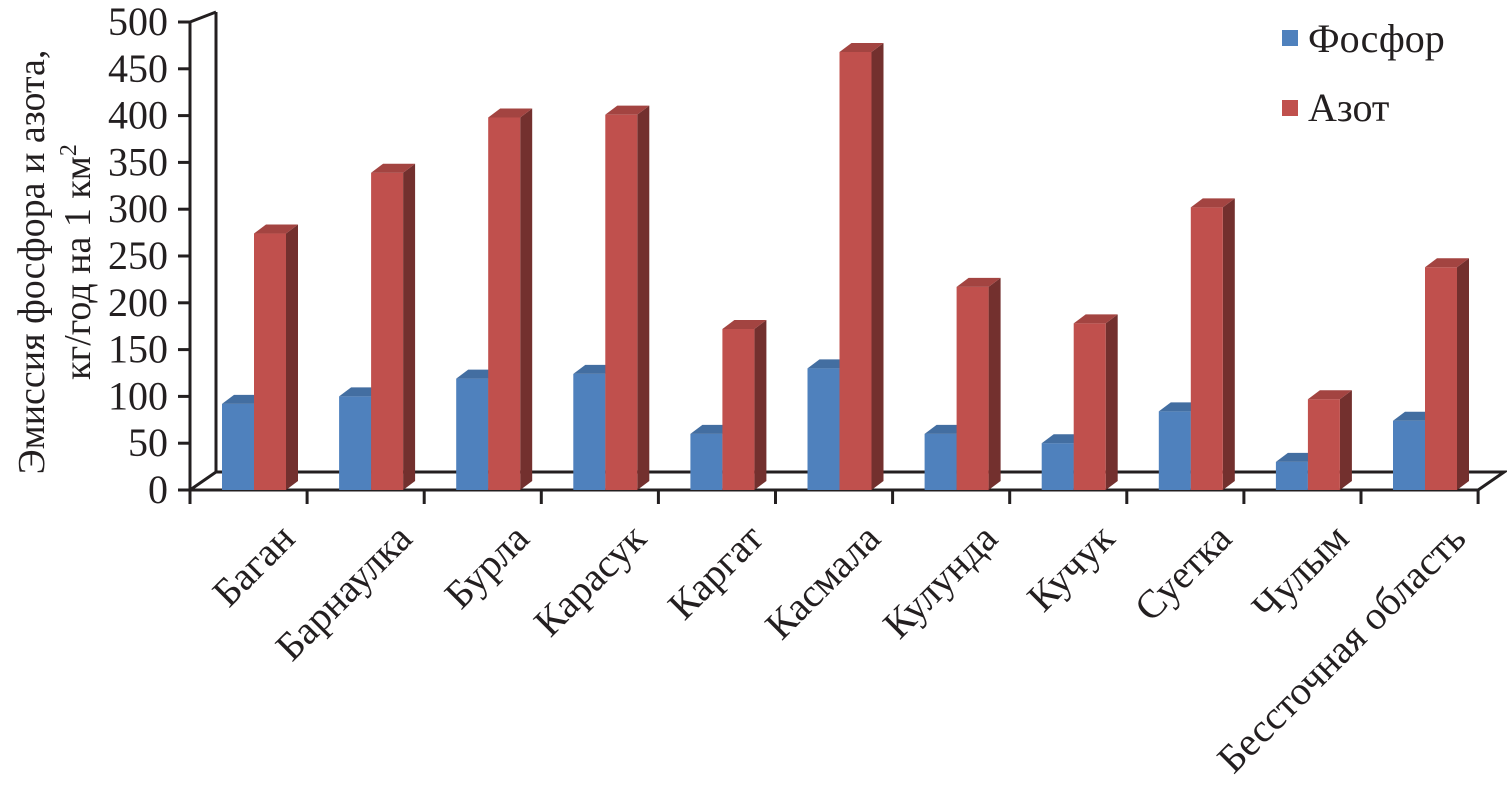 The height and width of the screenshot is (787, 1507). I want to click on y-axis-top-edge, so click(203, 17).